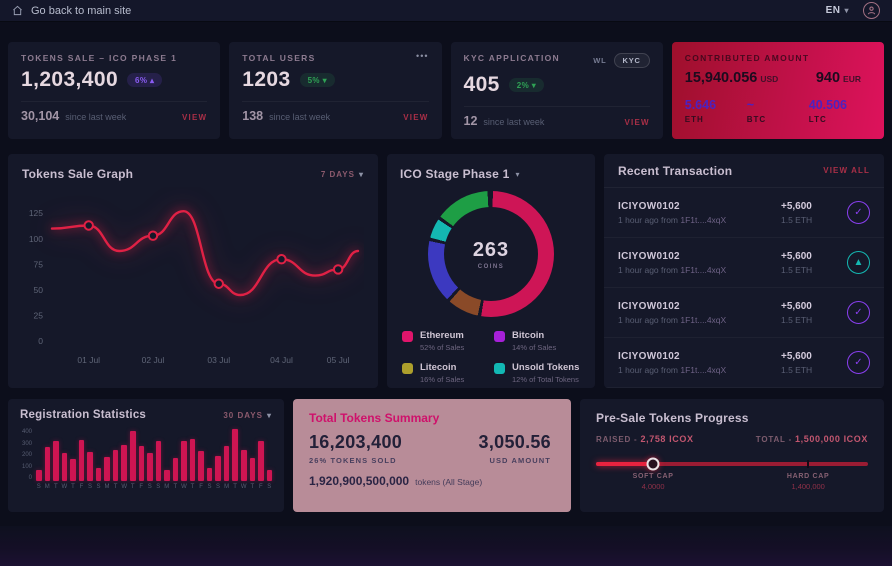  What do you see at coordinates (36, 213) in the screenshot?
I see `y-axis-tick: 125` at bounding box center [36, 213].